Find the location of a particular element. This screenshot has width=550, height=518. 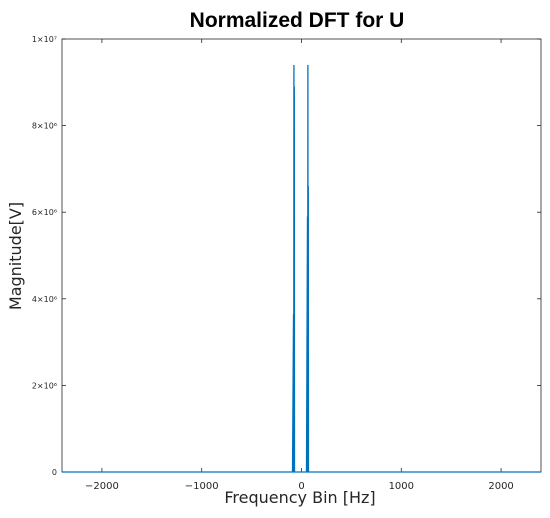

y-tick-label: 4×10⁶ is located at coordinates (44, 299).